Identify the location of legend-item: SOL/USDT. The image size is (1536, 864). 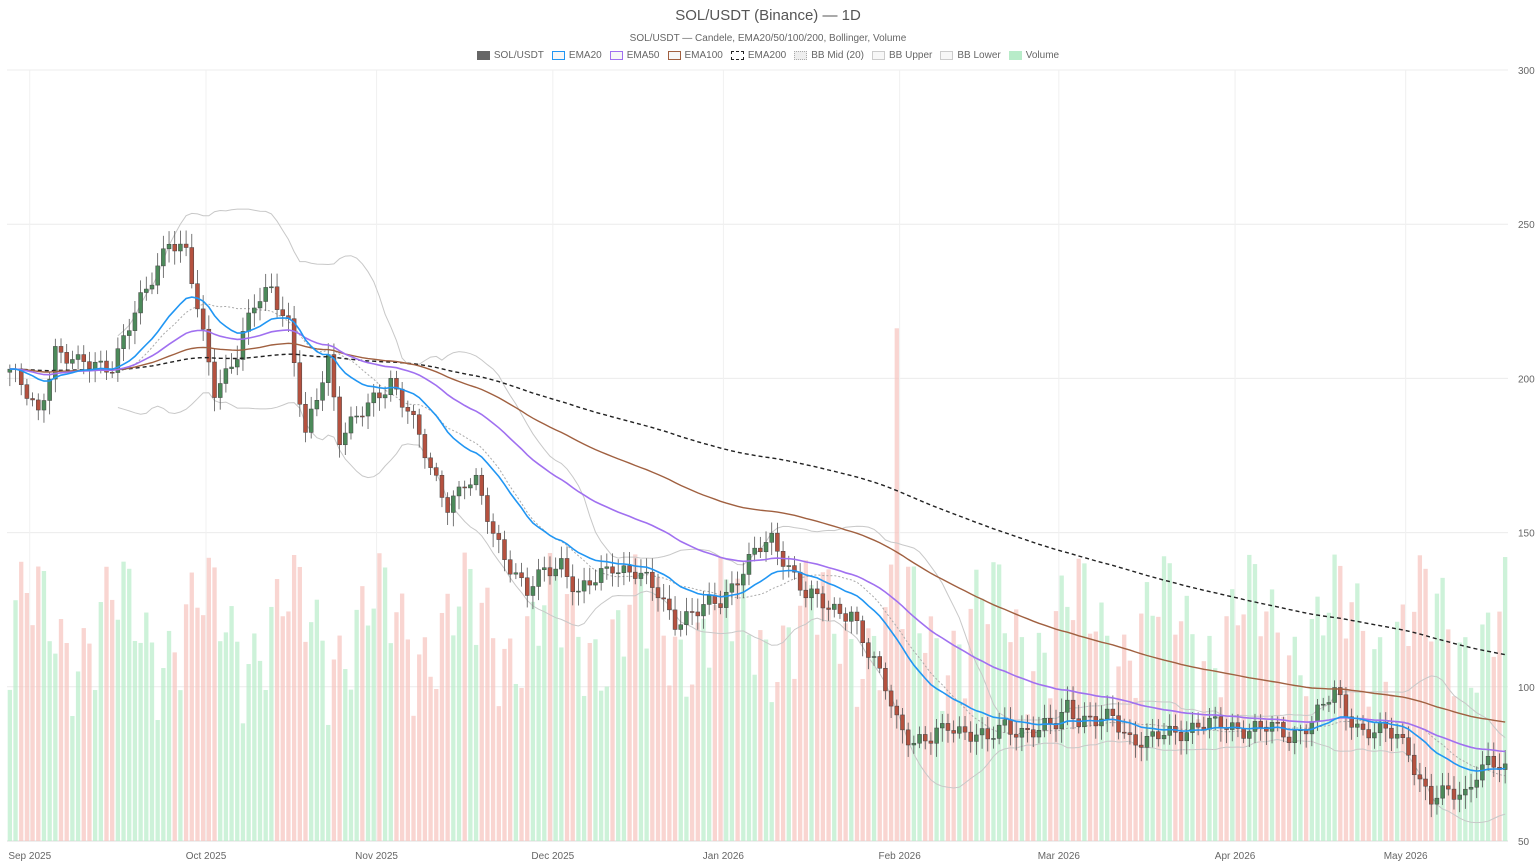
(510, 55).